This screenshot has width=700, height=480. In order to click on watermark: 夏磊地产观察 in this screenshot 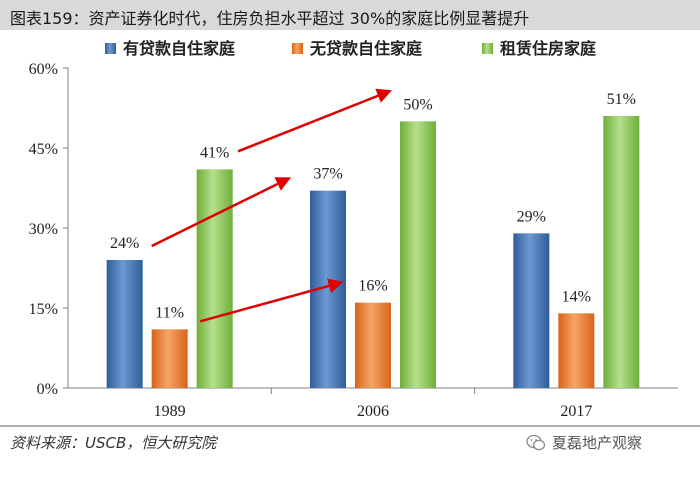, I will do `click(584, 442)`.